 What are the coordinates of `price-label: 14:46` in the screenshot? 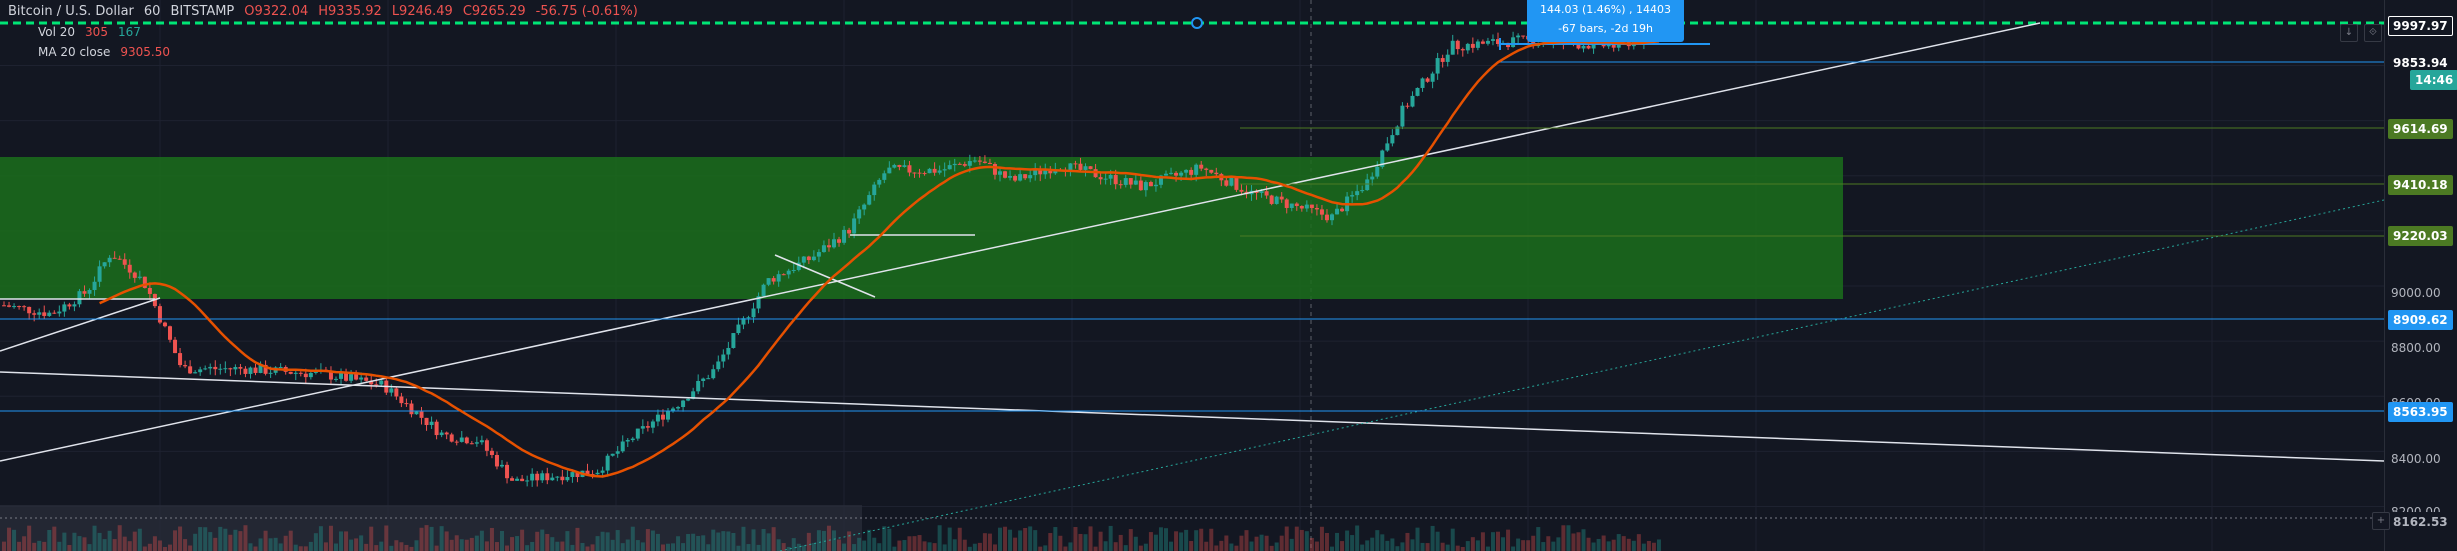 It's located at (2433, 80).